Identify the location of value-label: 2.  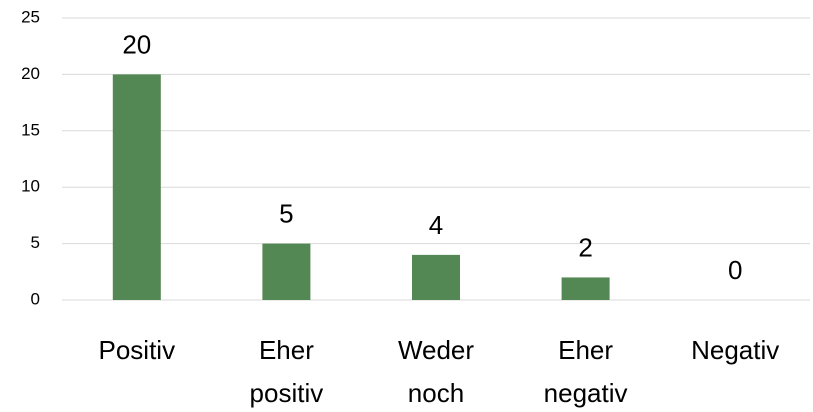
(585, 247).